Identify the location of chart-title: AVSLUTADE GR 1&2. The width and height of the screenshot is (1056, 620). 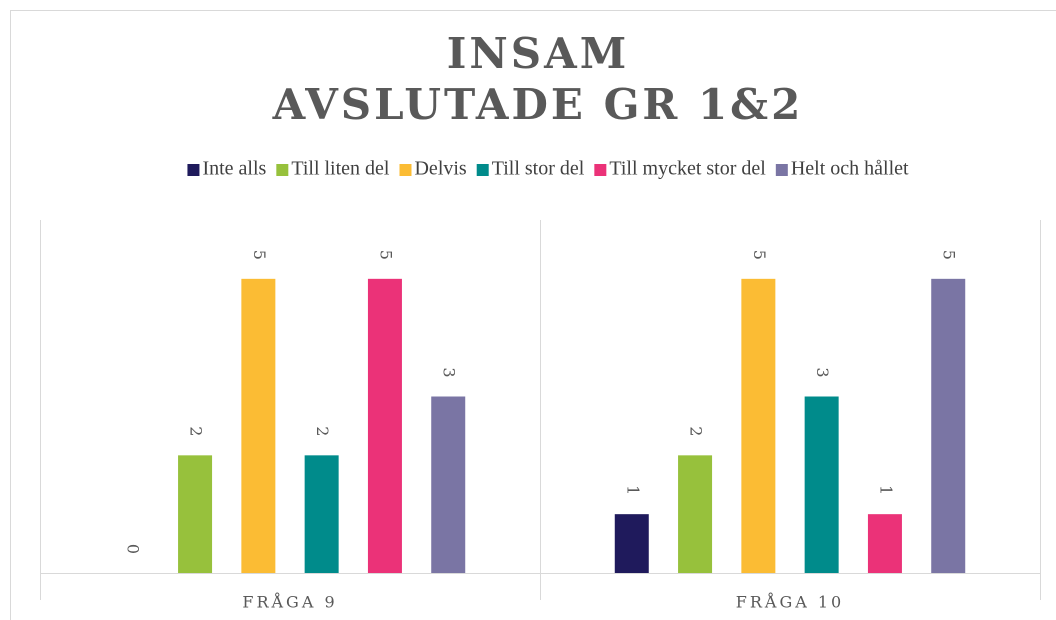
(538, 104).